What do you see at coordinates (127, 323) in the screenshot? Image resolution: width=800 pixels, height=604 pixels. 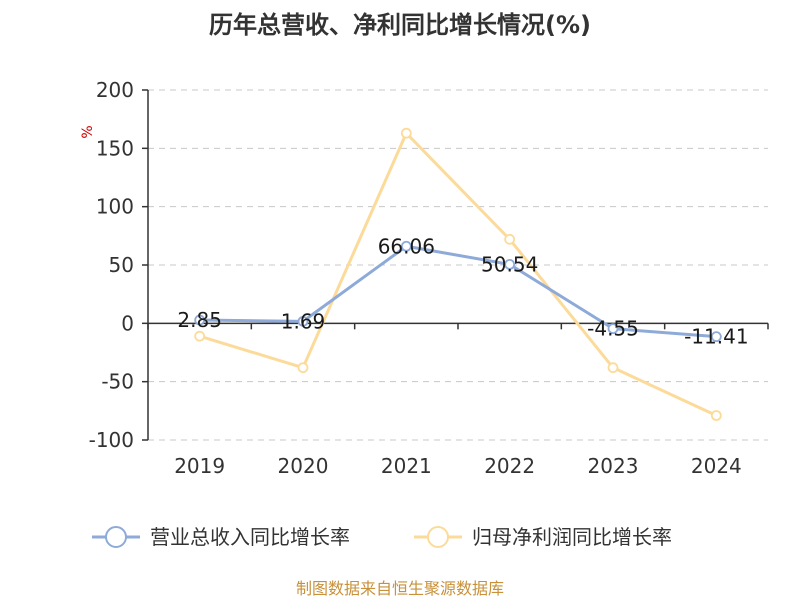 I see `y-tick-label: 0` at bounding box center [127, 323].